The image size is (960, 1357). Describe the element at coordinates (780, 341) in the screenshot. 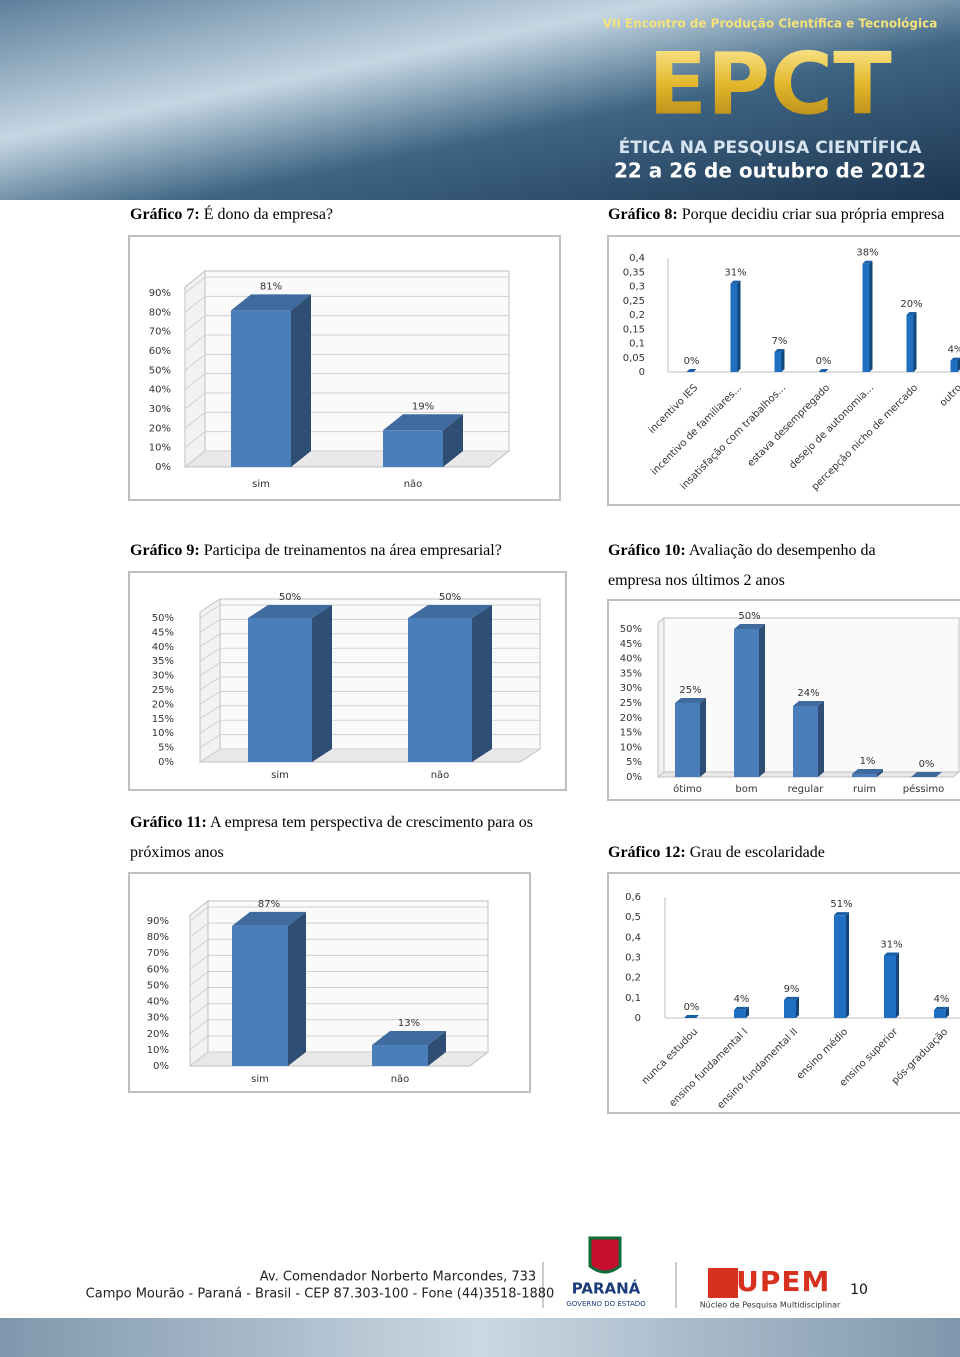

I see `value-label: 7%` at that location.